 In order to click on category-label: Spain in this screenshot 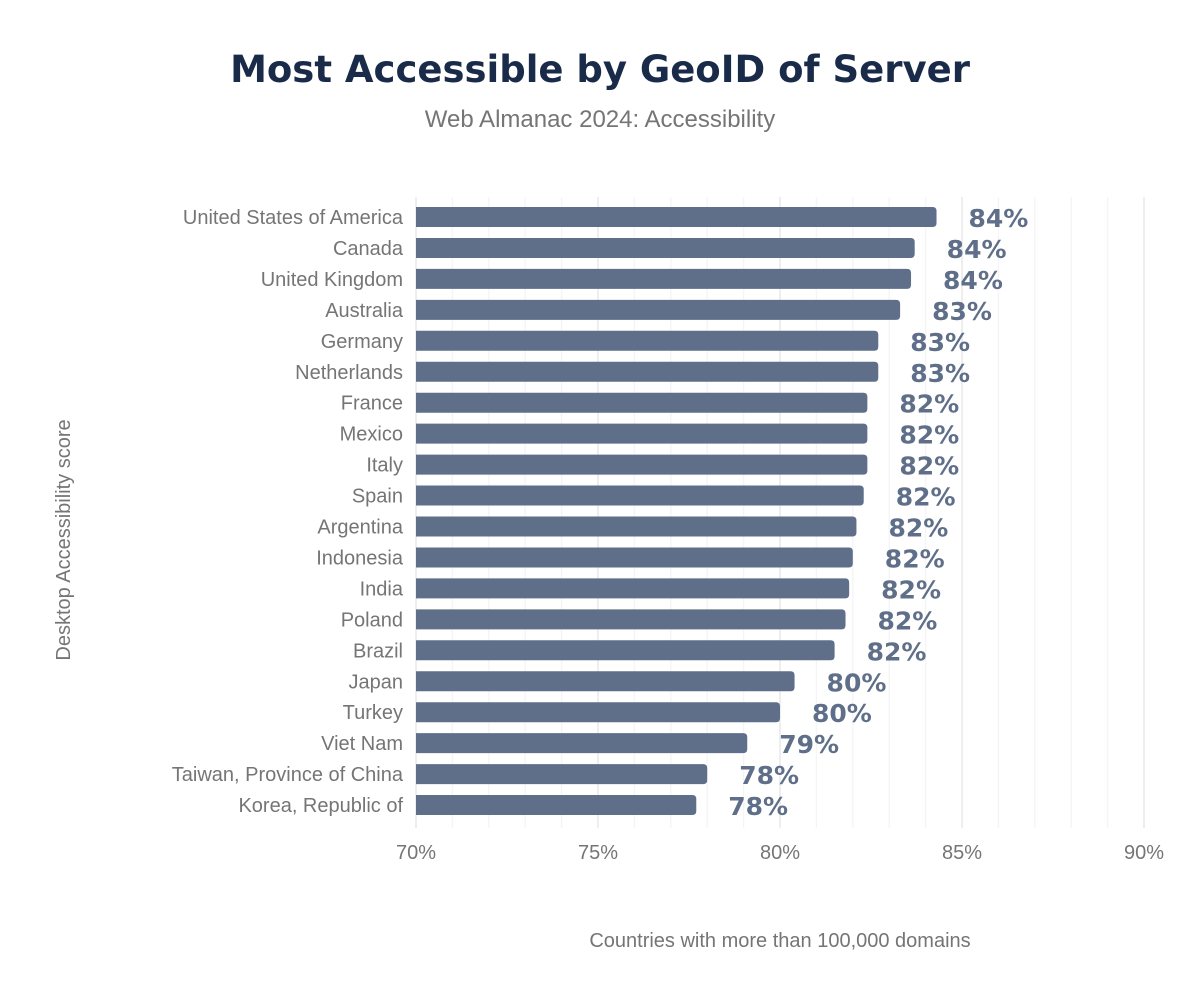, I will do `click(377, 497)`.